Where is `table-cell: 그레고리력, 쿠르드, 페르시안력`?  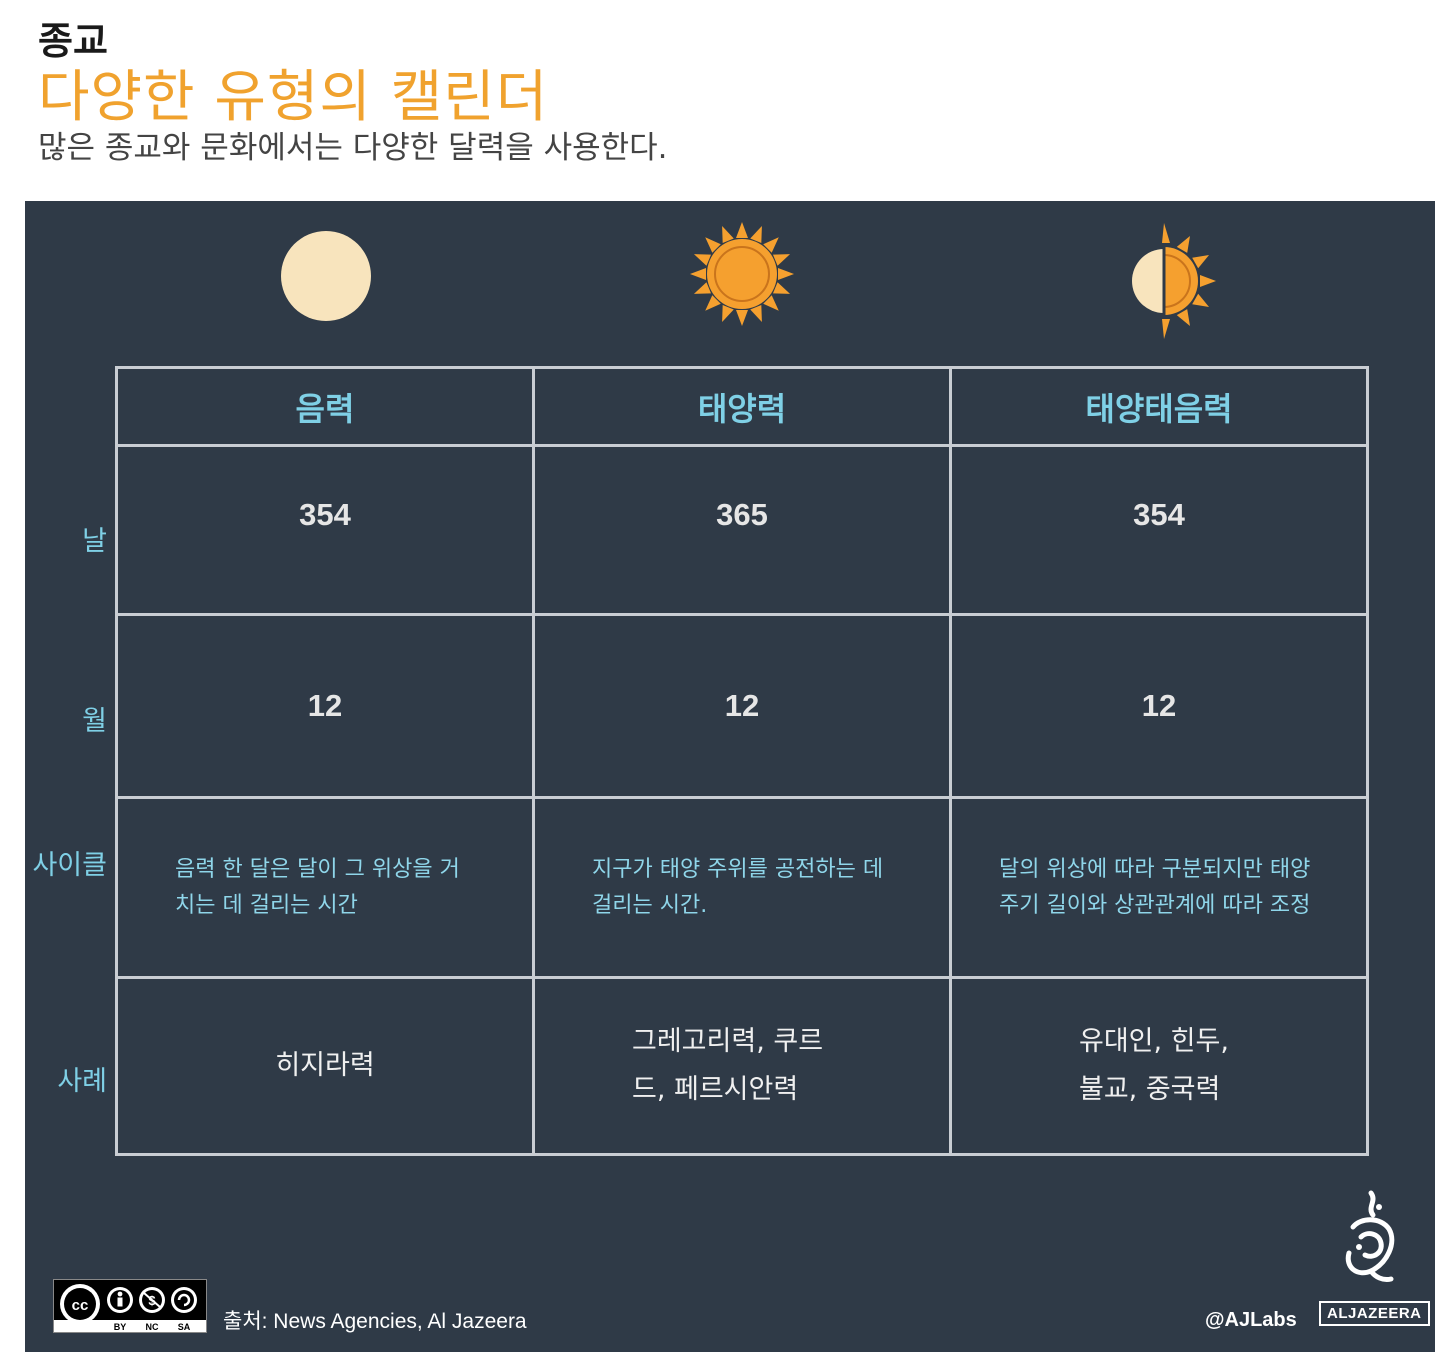
table-cell: 그레고리력, 쿠르드, 페르시안력 is located at coordinates (742, 1066).